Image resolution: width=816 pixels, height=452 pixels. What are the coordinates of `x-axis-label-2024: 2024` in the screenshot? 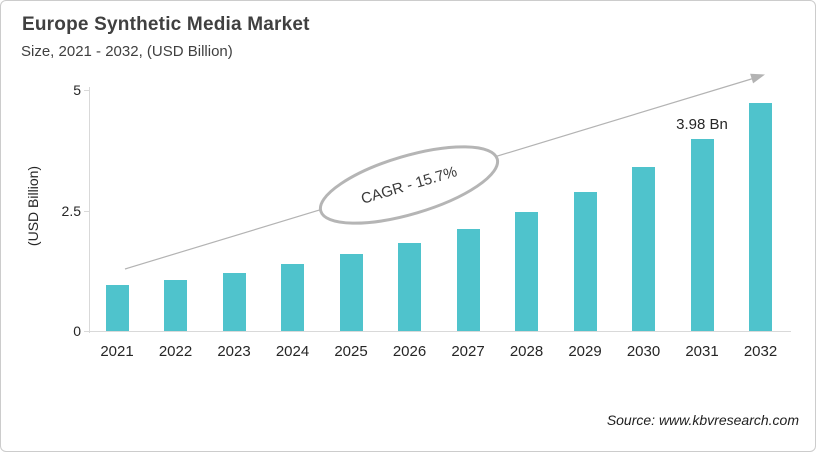 It's located at (292, 351).